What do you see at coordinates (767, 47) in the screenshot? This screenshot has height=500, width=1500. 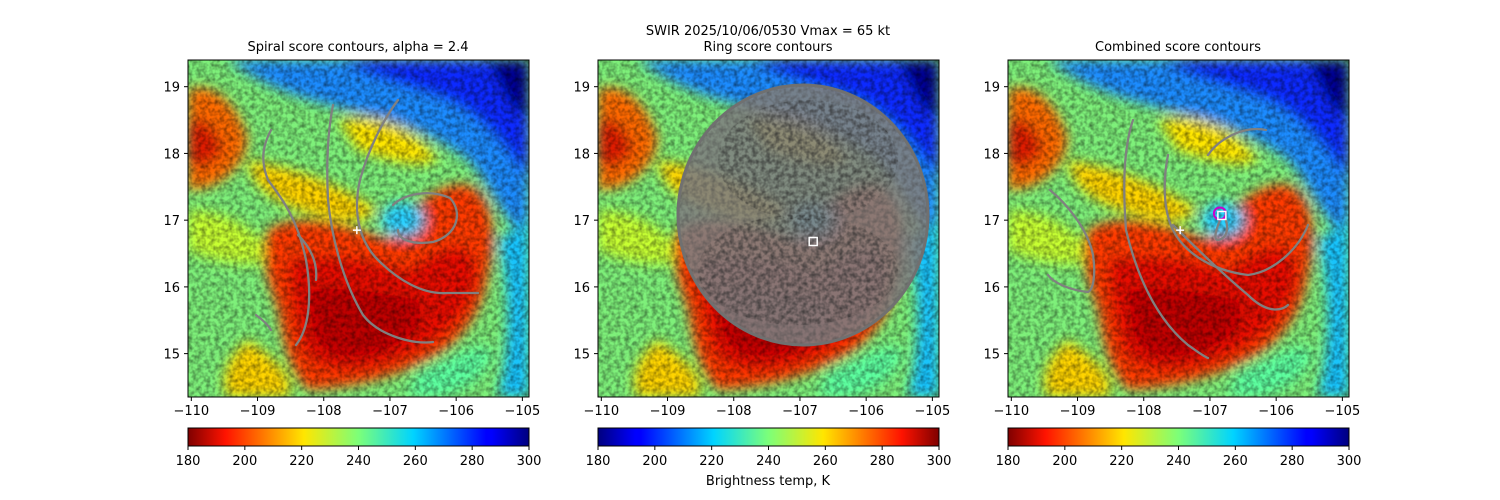 I see `panel-title: Ring score contours` at bounding box center [767, 47].